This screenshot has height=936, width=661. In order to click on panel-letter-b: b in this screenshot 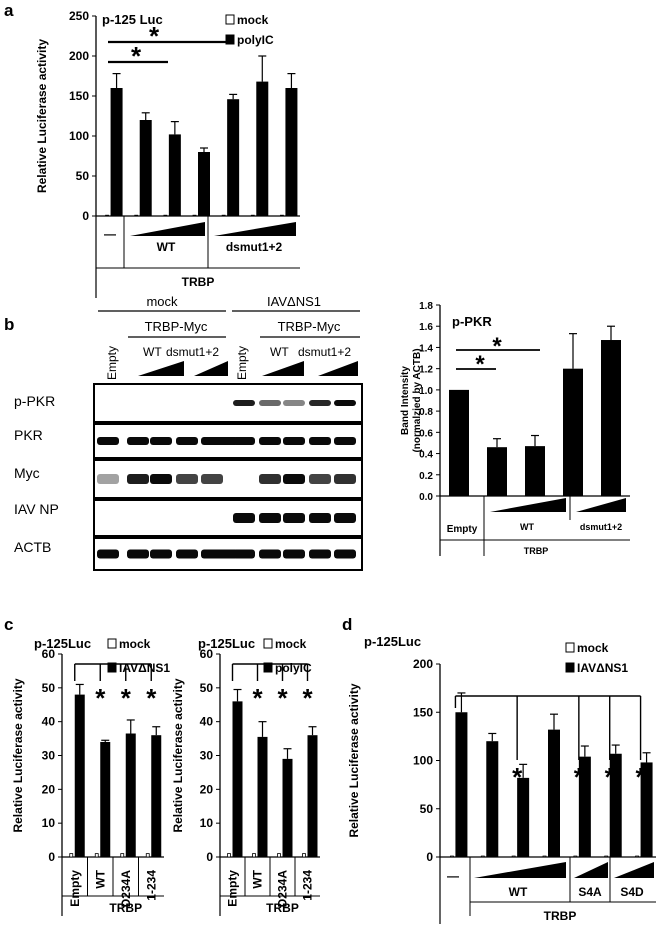, I will do `click(9, 324)`.